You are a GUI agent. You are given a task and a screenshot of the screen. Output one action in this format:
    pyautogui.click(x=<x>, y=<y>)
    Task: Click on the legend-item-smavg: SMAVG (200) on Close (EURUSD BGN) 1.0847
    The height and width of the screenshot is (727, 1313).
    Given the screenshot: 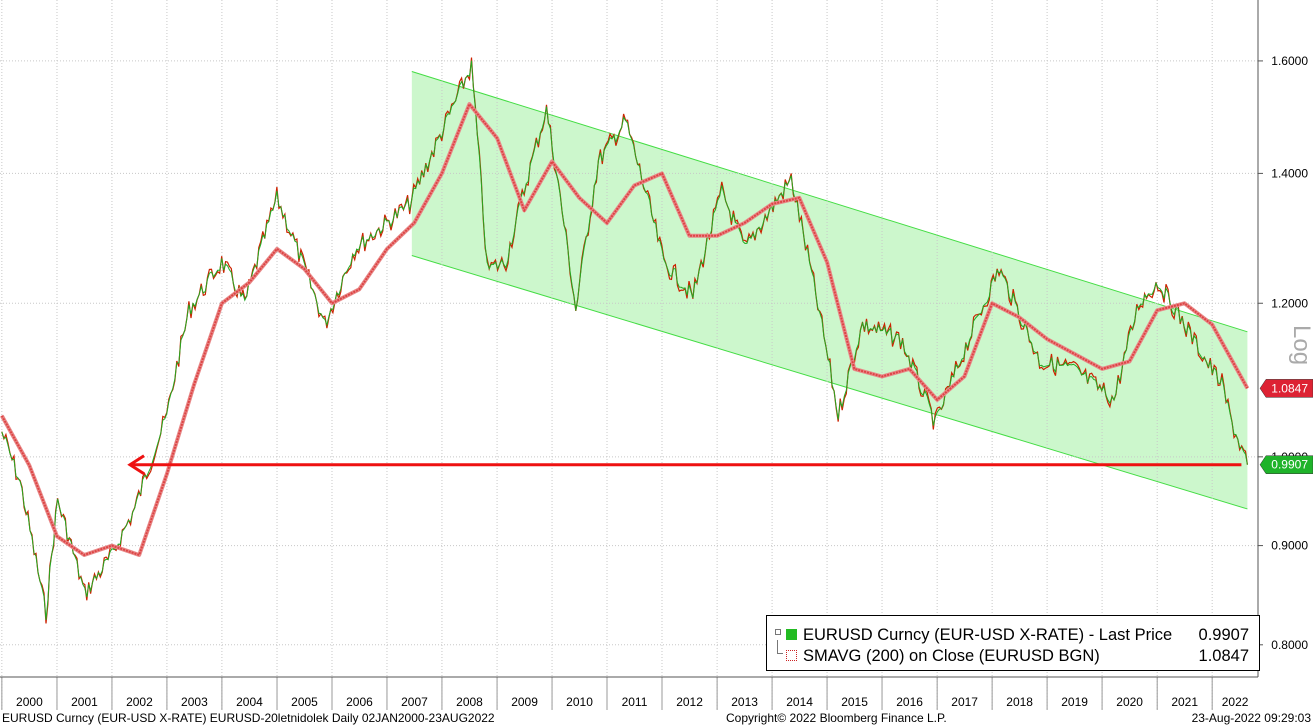 What is the action you would take?
    pyautogui.click(x=1013, y=653)
    